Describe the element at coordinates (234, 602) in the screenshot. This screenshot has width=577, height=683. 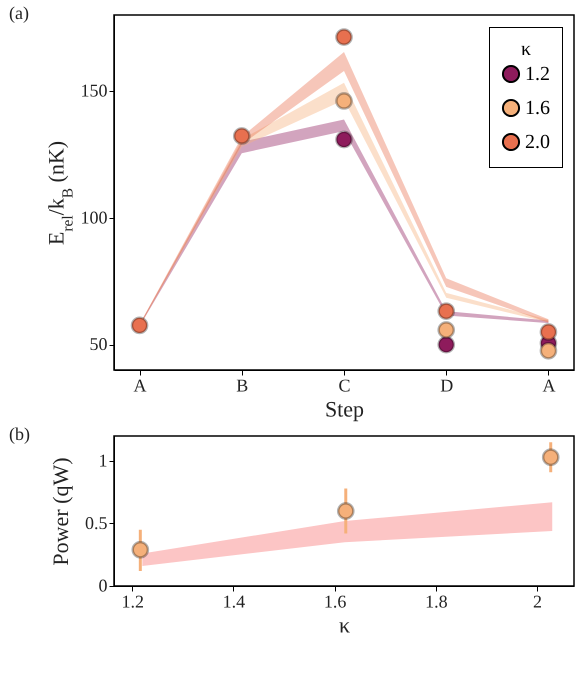
I see `x-tick-label: 1.4` at that location.